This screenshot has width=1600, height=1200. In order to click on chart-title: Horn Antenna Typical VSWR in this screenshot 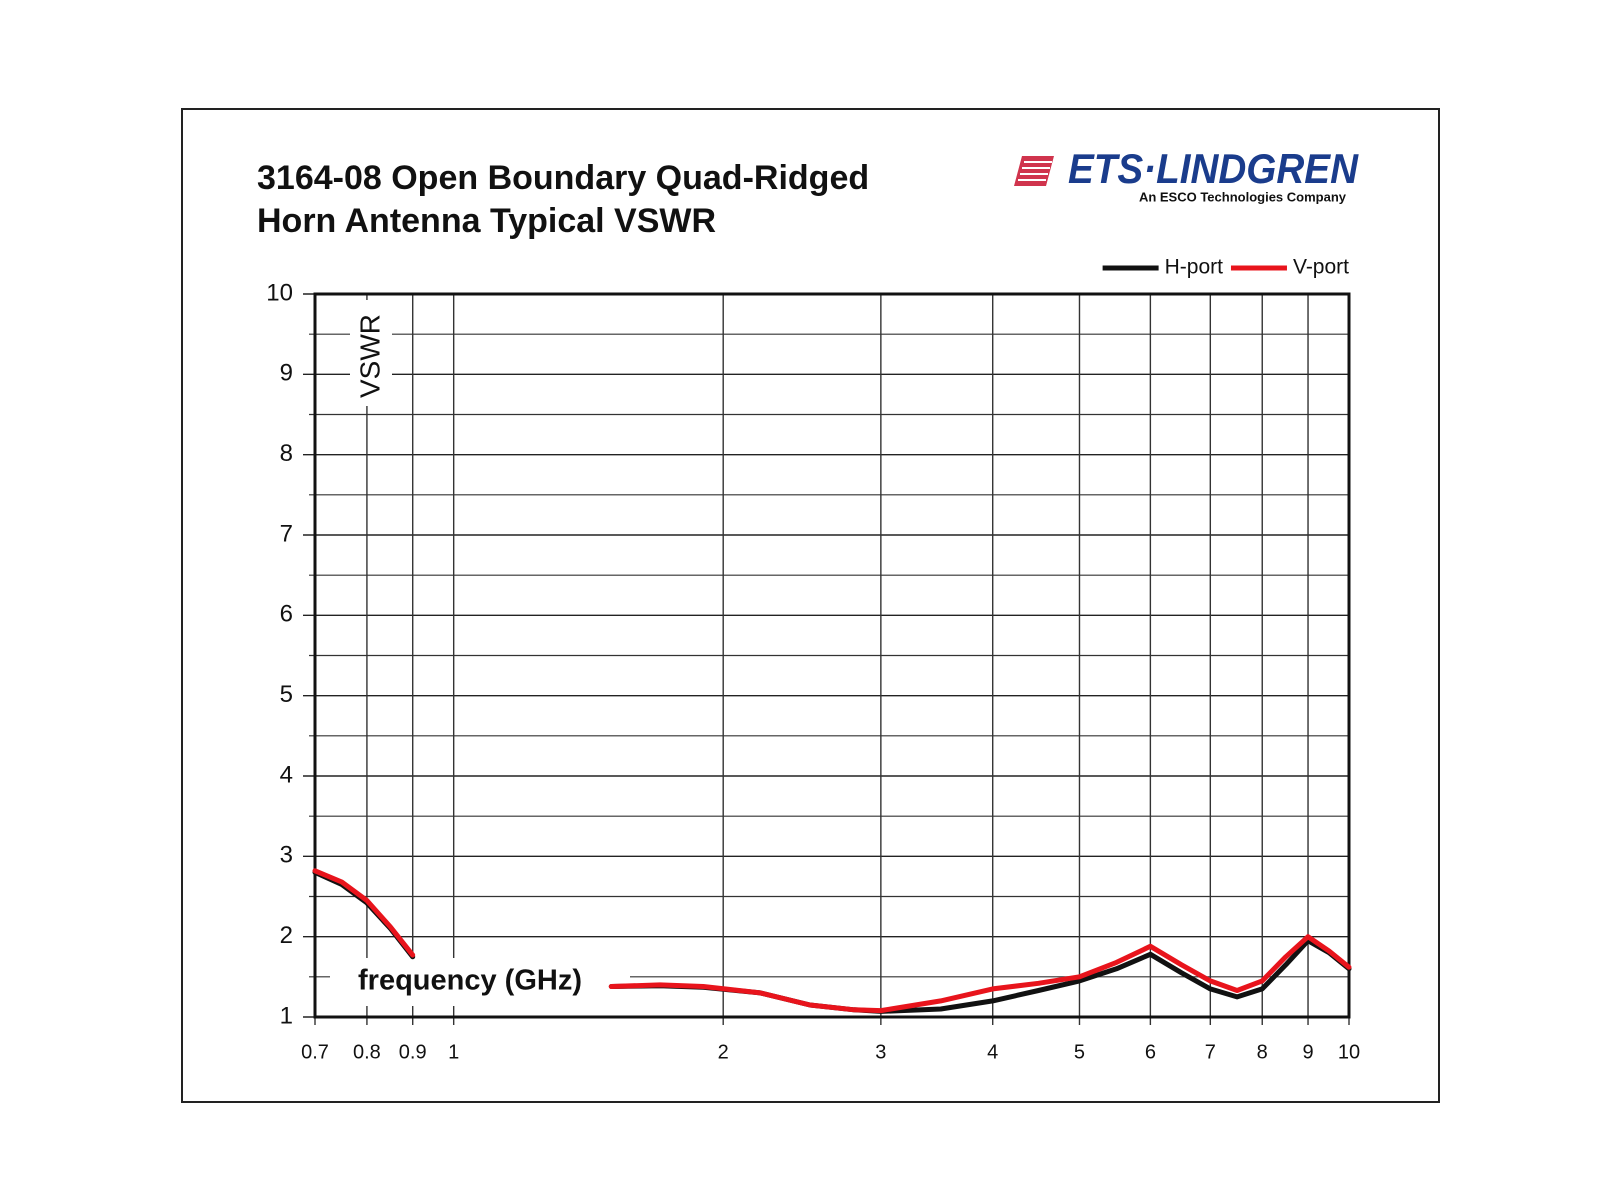, I will do `click(486, 221)`.